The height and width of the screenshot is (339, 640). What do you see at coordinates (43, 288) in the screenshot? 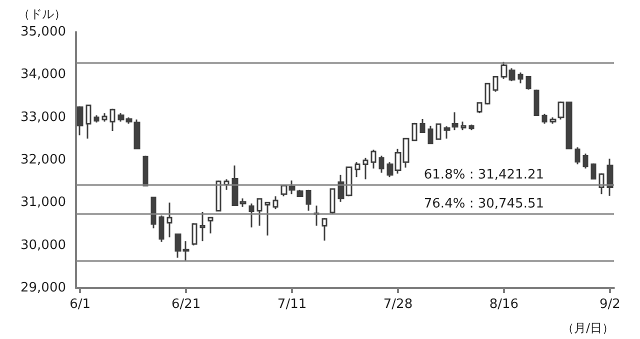
I see `y-tick-label: 29,000` at bounding box center [43, 288].